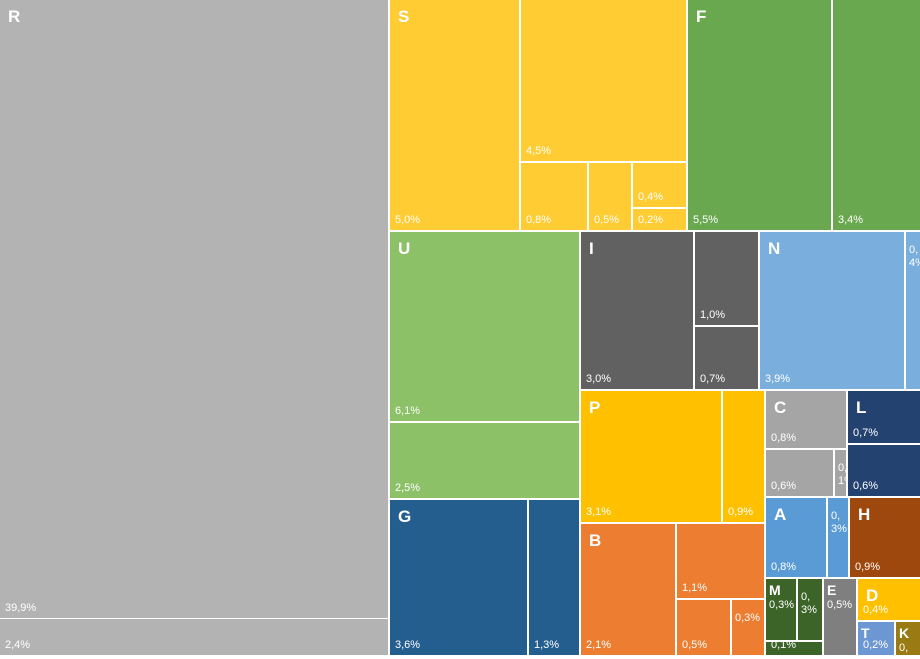 This screenshot has width=920, height=659. Describe the element at coordinates (780, 514) in the screenshot. I see `group-label-a: A` at that location.